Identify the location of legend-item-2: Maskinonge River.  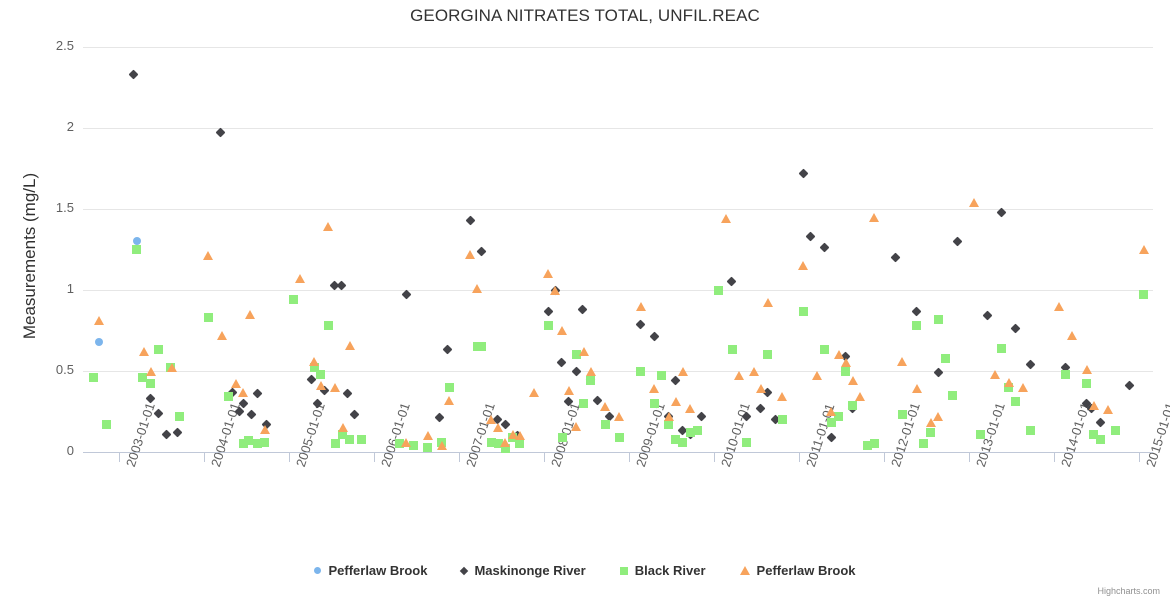
(523, 570).